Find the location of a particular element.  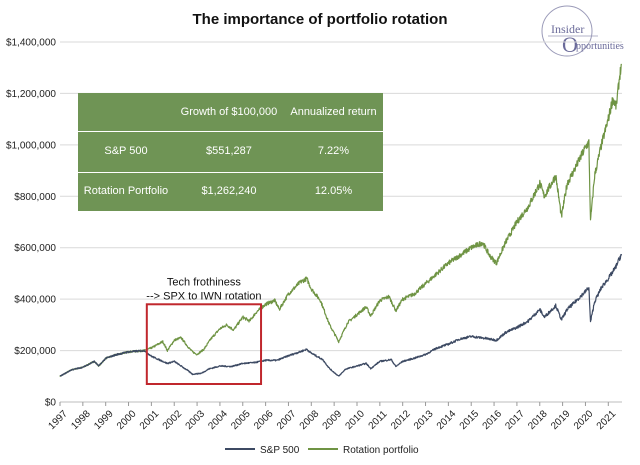

x-tick-label: 2018 is located at coordinates (538, 420).